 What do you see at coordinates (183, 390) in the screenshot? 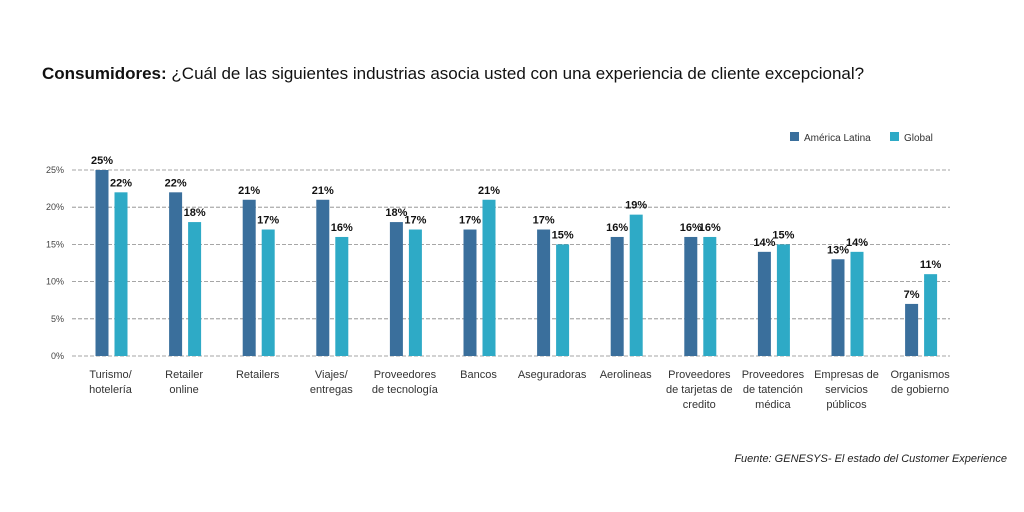
I see `x-category-label: online` at bounding box center [183, 390].